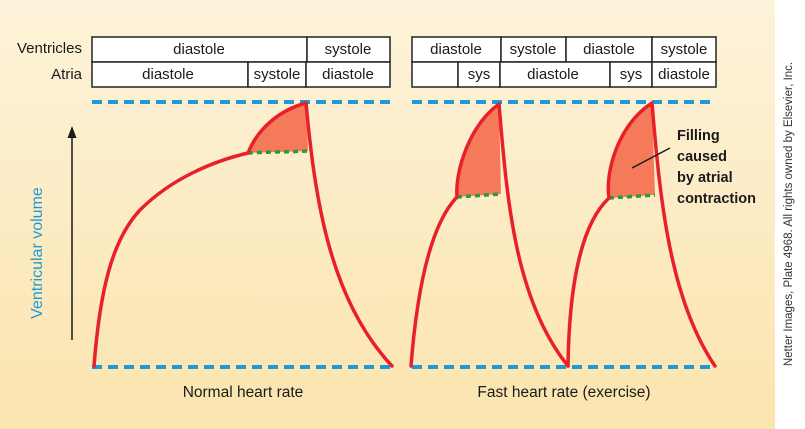  Describe the element at coordinates (243, 392) in the screenshot. I see `normal-caption: Normal heart rate` at that location.